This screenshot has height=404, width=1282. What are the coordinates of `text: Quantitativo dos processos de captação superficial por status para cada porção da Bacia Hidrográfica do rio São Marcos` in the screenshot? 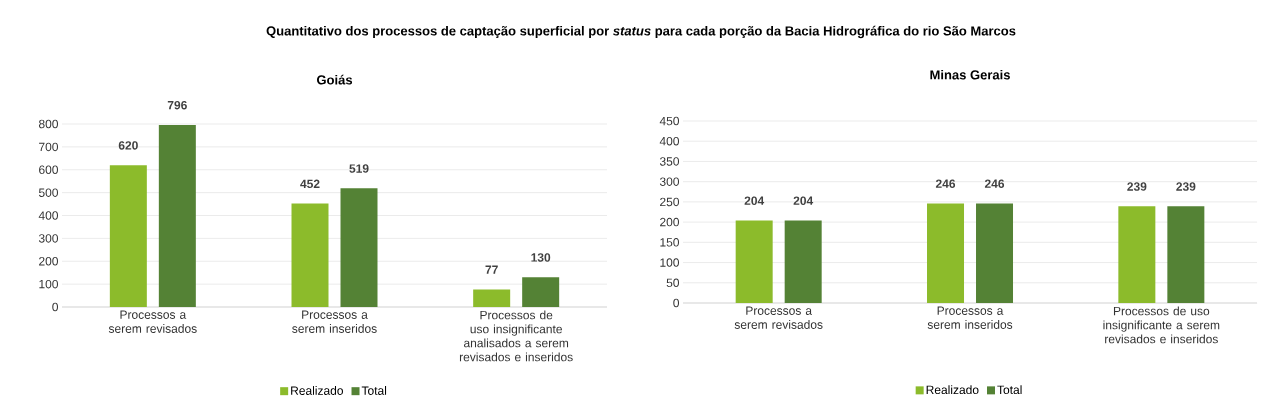 It's located at (641, 32).